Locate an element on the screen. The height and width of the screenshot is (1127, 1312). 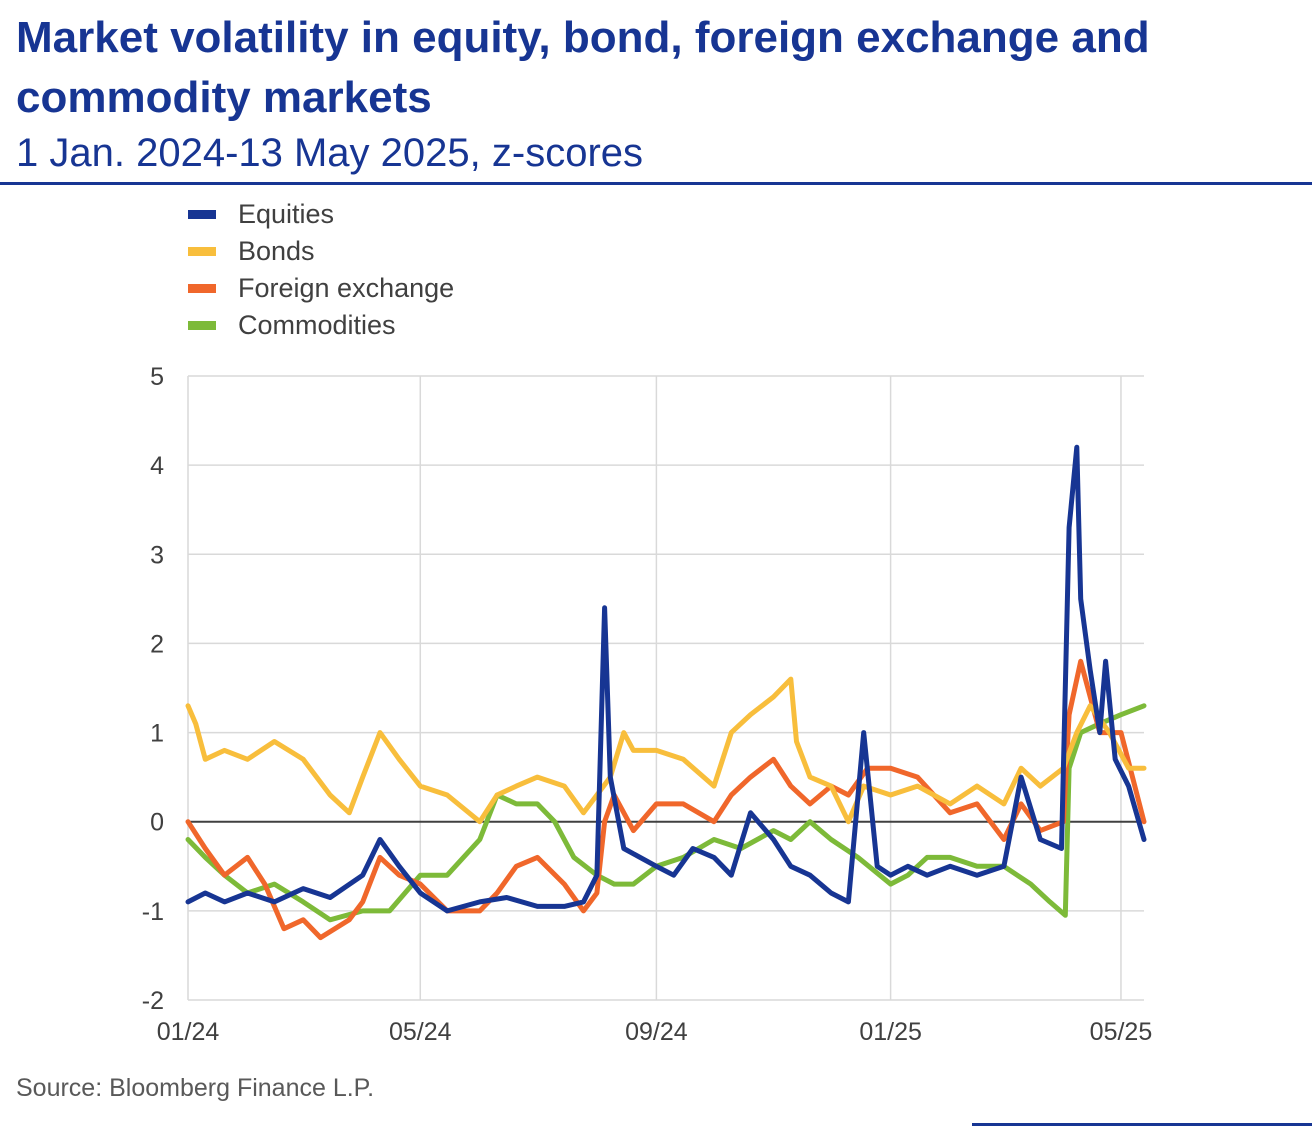
chart-subtitle: 1 Jan. 2024-13 May 2025, z-scores is located at coordinates (330, 153).